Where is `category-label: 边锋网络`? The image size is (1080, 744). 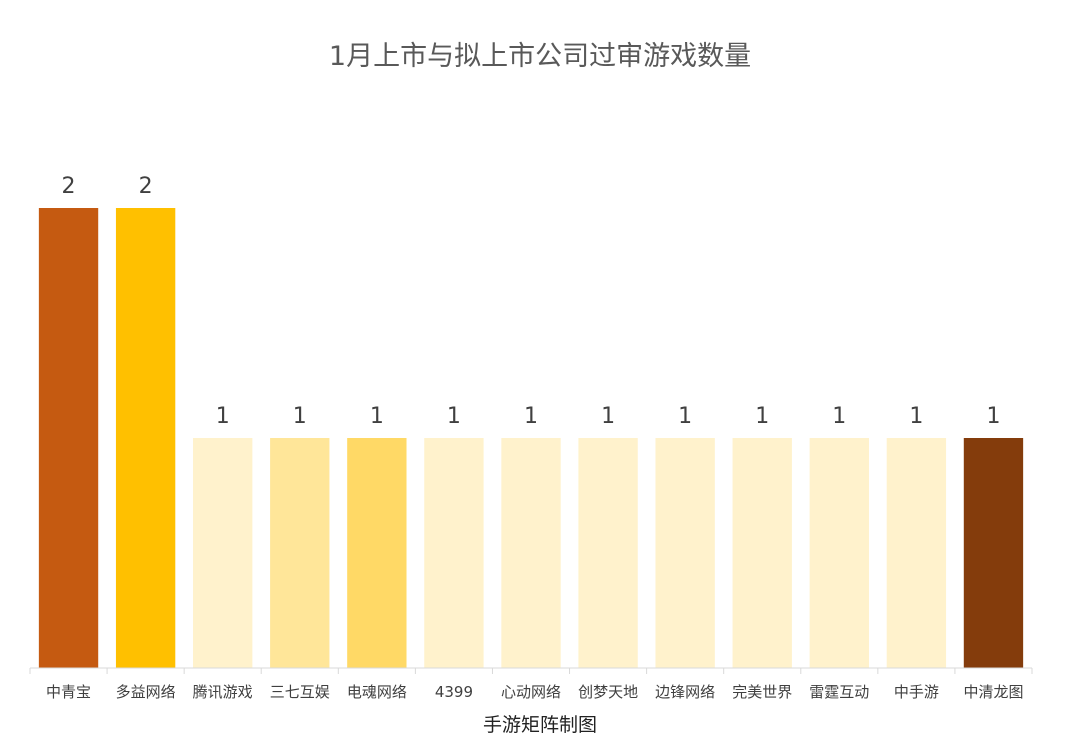
category-label: 边锋网络 is located at coordinates (685, 692).